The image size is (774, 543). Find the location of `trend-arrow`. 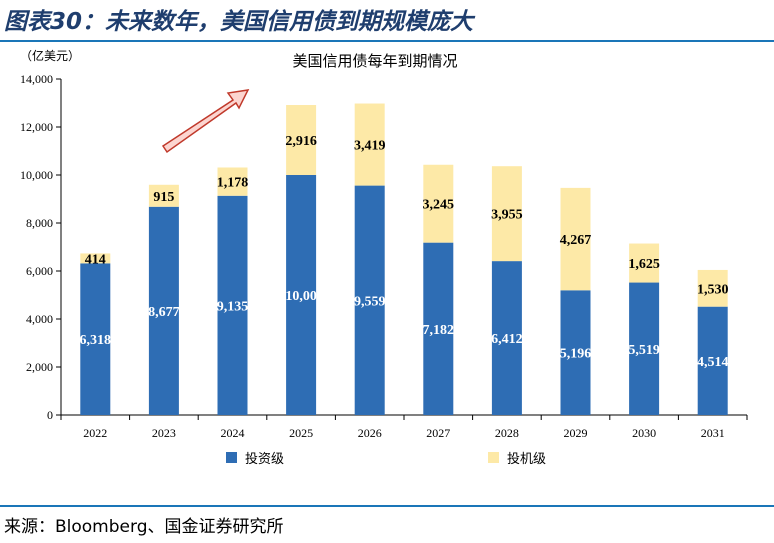

trend-arrow is located at coordinates (205, 121).